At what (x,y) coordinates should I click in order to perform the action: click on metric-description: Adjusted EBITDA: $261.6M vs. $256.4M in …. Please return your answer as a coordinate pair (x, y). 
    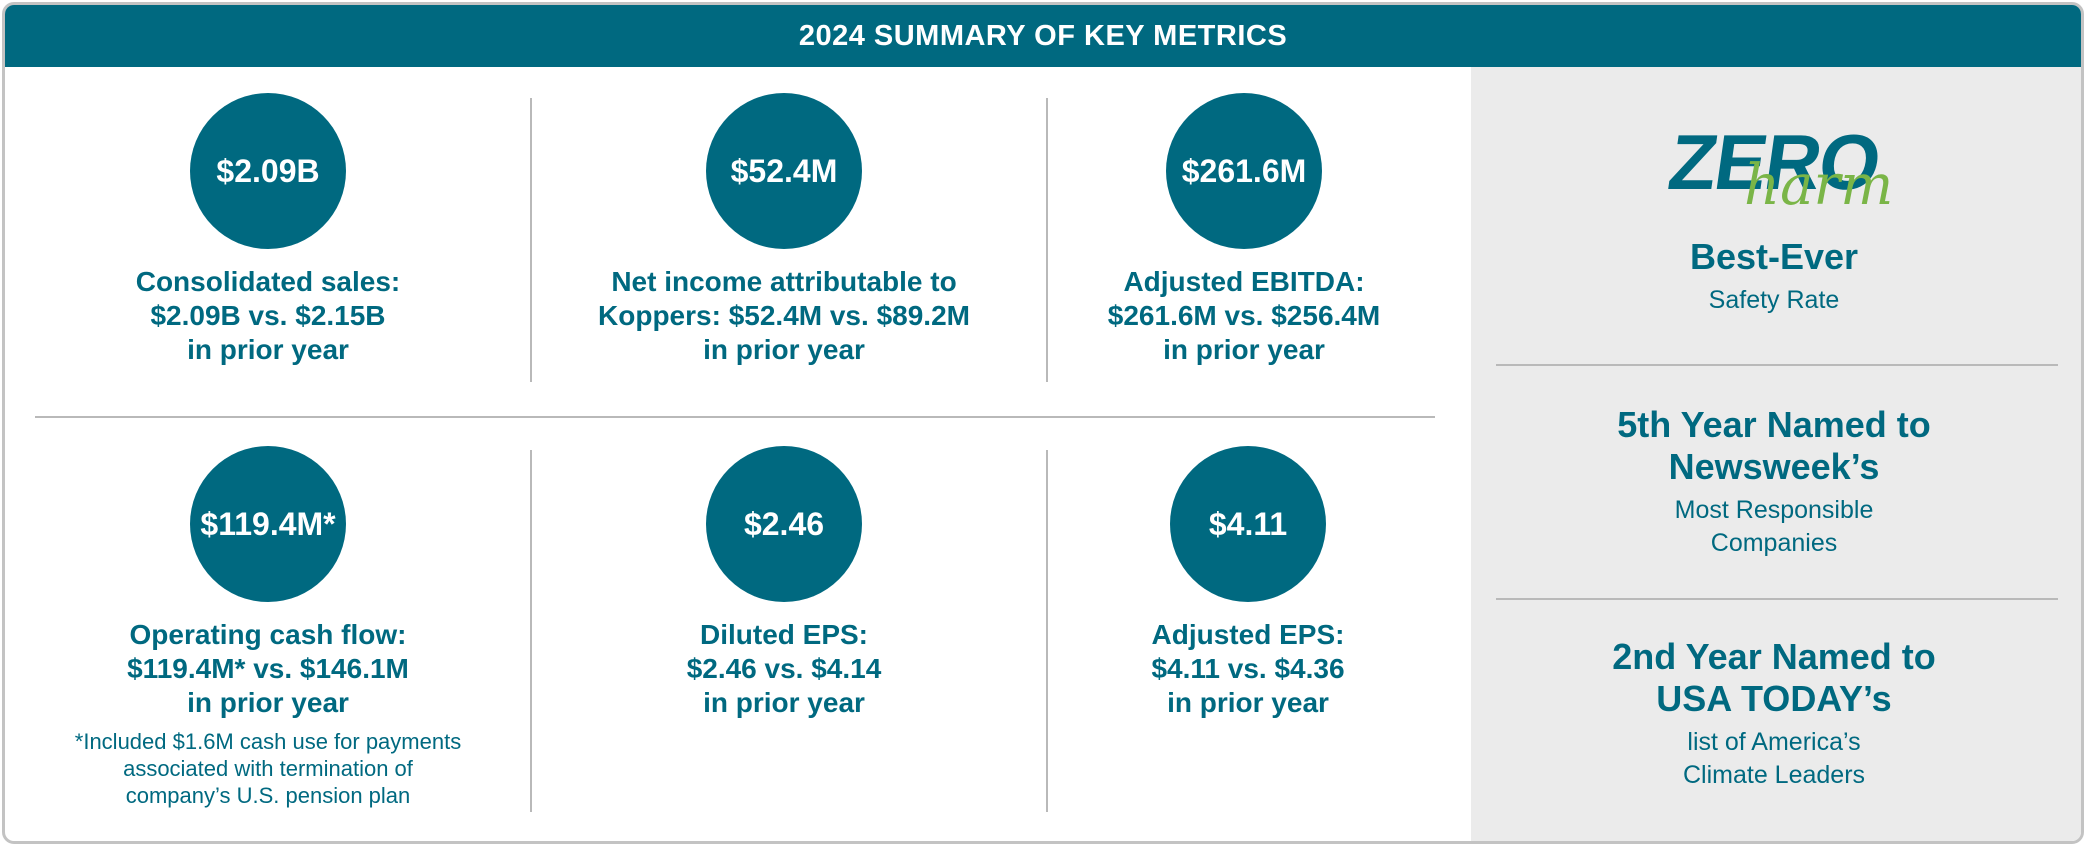
    Looking at the image, I should click on (1244, 316).